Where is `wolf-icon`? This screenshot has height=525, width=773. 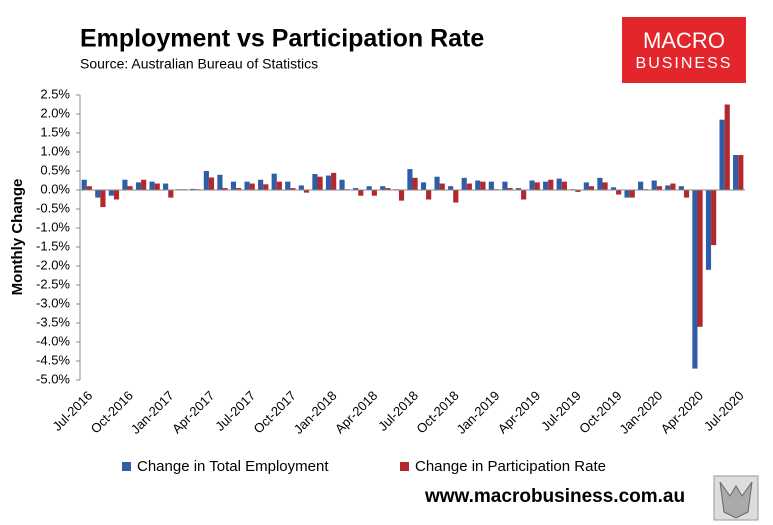
wolf-icon is located at coordinates (736, 498).